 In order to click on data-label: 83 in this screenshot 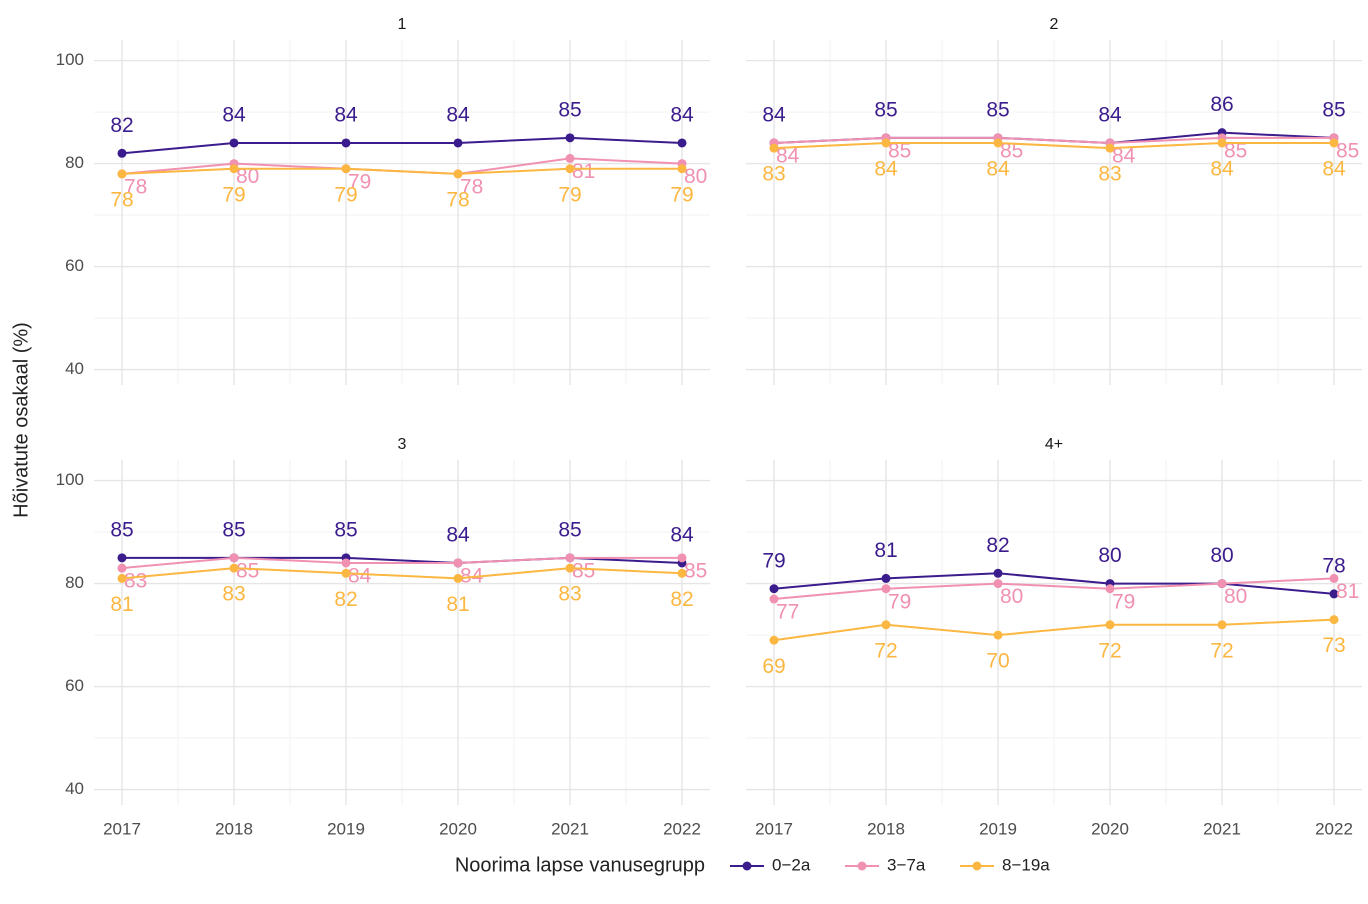, I will do `click(569, 594)`.